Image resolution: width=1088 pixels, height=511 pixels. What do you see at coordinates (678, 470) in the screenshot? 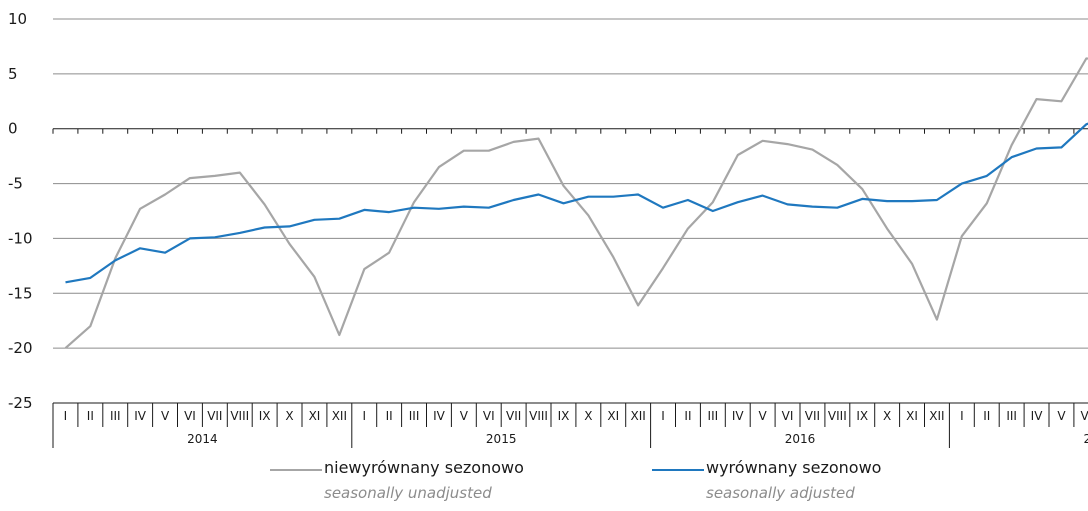
I see `legend-swatch-adjusted` at bounding box center [678, 470].